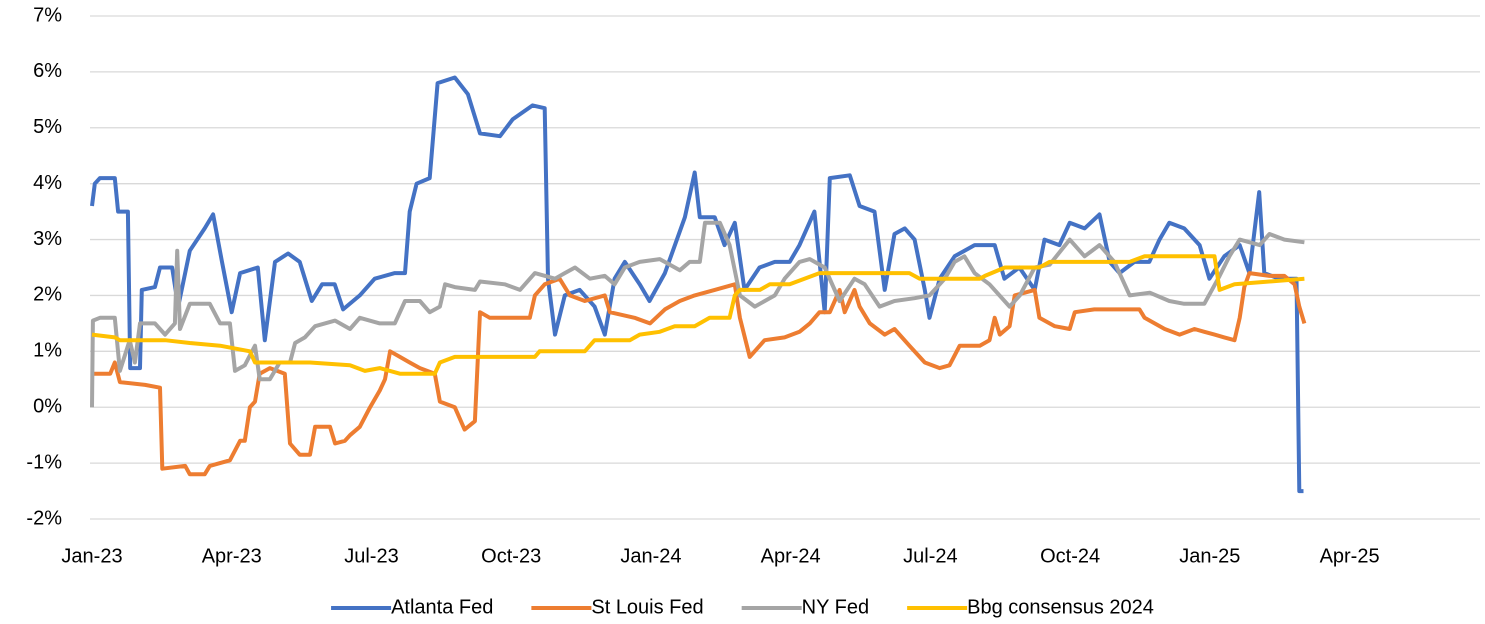  I want to click on y-tick-label: 7%, so click(47, 15).